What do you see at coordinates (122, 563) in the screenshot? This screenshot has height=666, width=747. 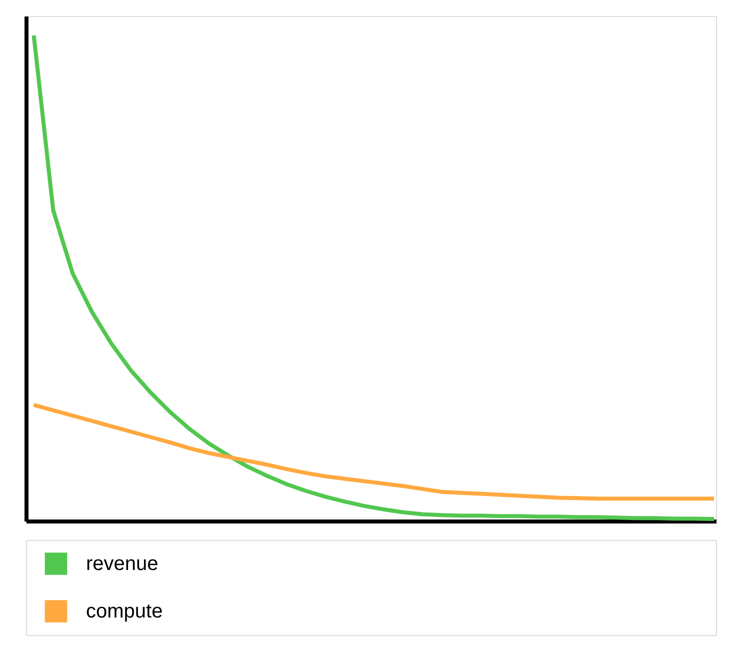 I see `legend-label: revenue` at bounding box center [122, 563].